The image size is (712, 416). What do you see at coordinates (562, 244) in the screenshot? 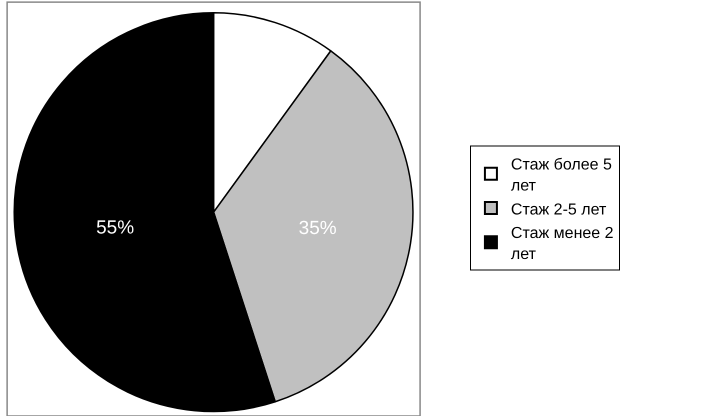
I see `legend-label: Стаж менее 2 лет` at bounding box center [562, 244].